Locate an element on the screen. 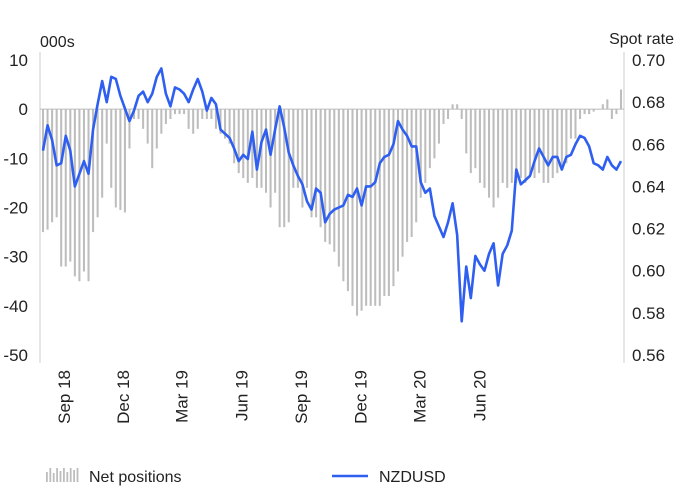 The width and height of the screenshot is (679, 491). x-tick-label: Sep 19 is located at coordinates (301, 397).